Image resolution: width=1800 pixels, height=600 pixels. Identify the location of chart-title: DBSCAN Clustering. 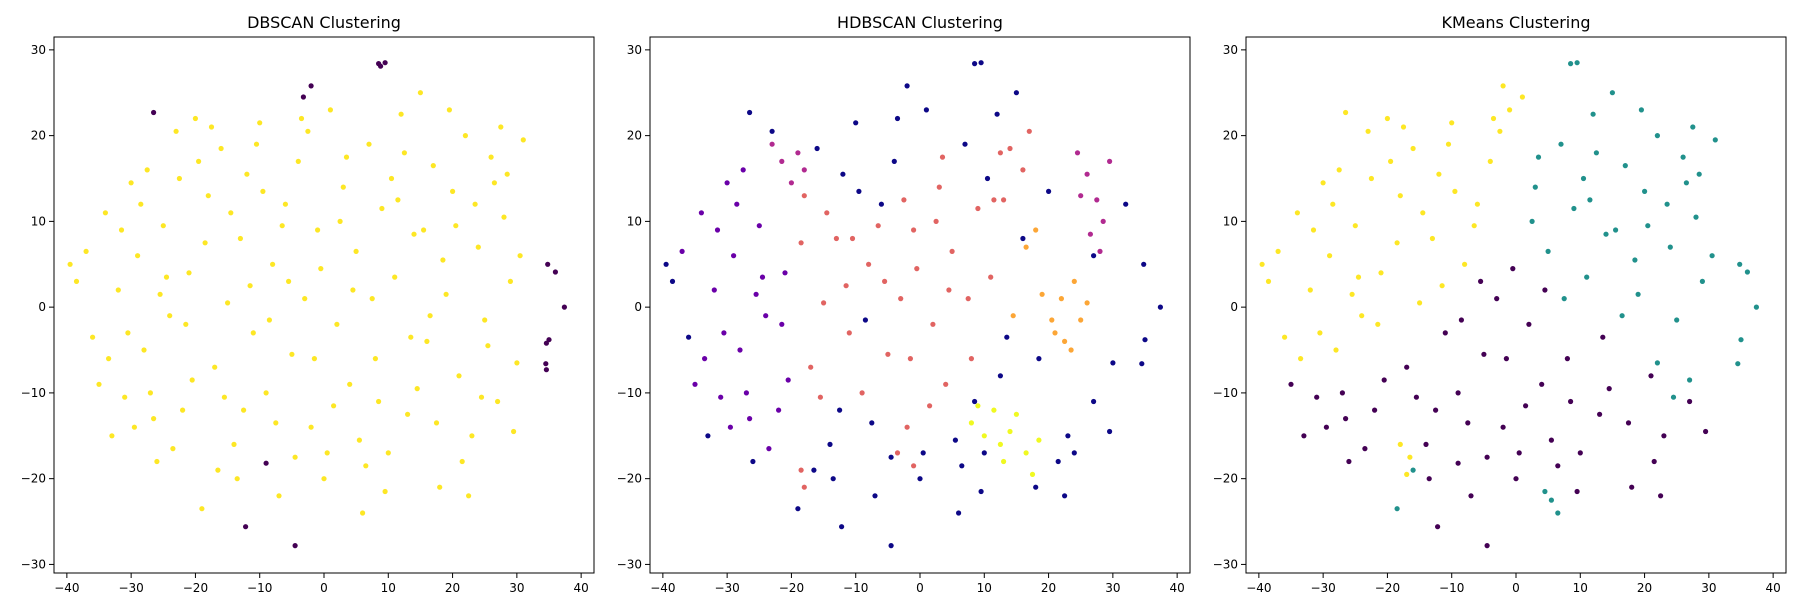
(324, 22).